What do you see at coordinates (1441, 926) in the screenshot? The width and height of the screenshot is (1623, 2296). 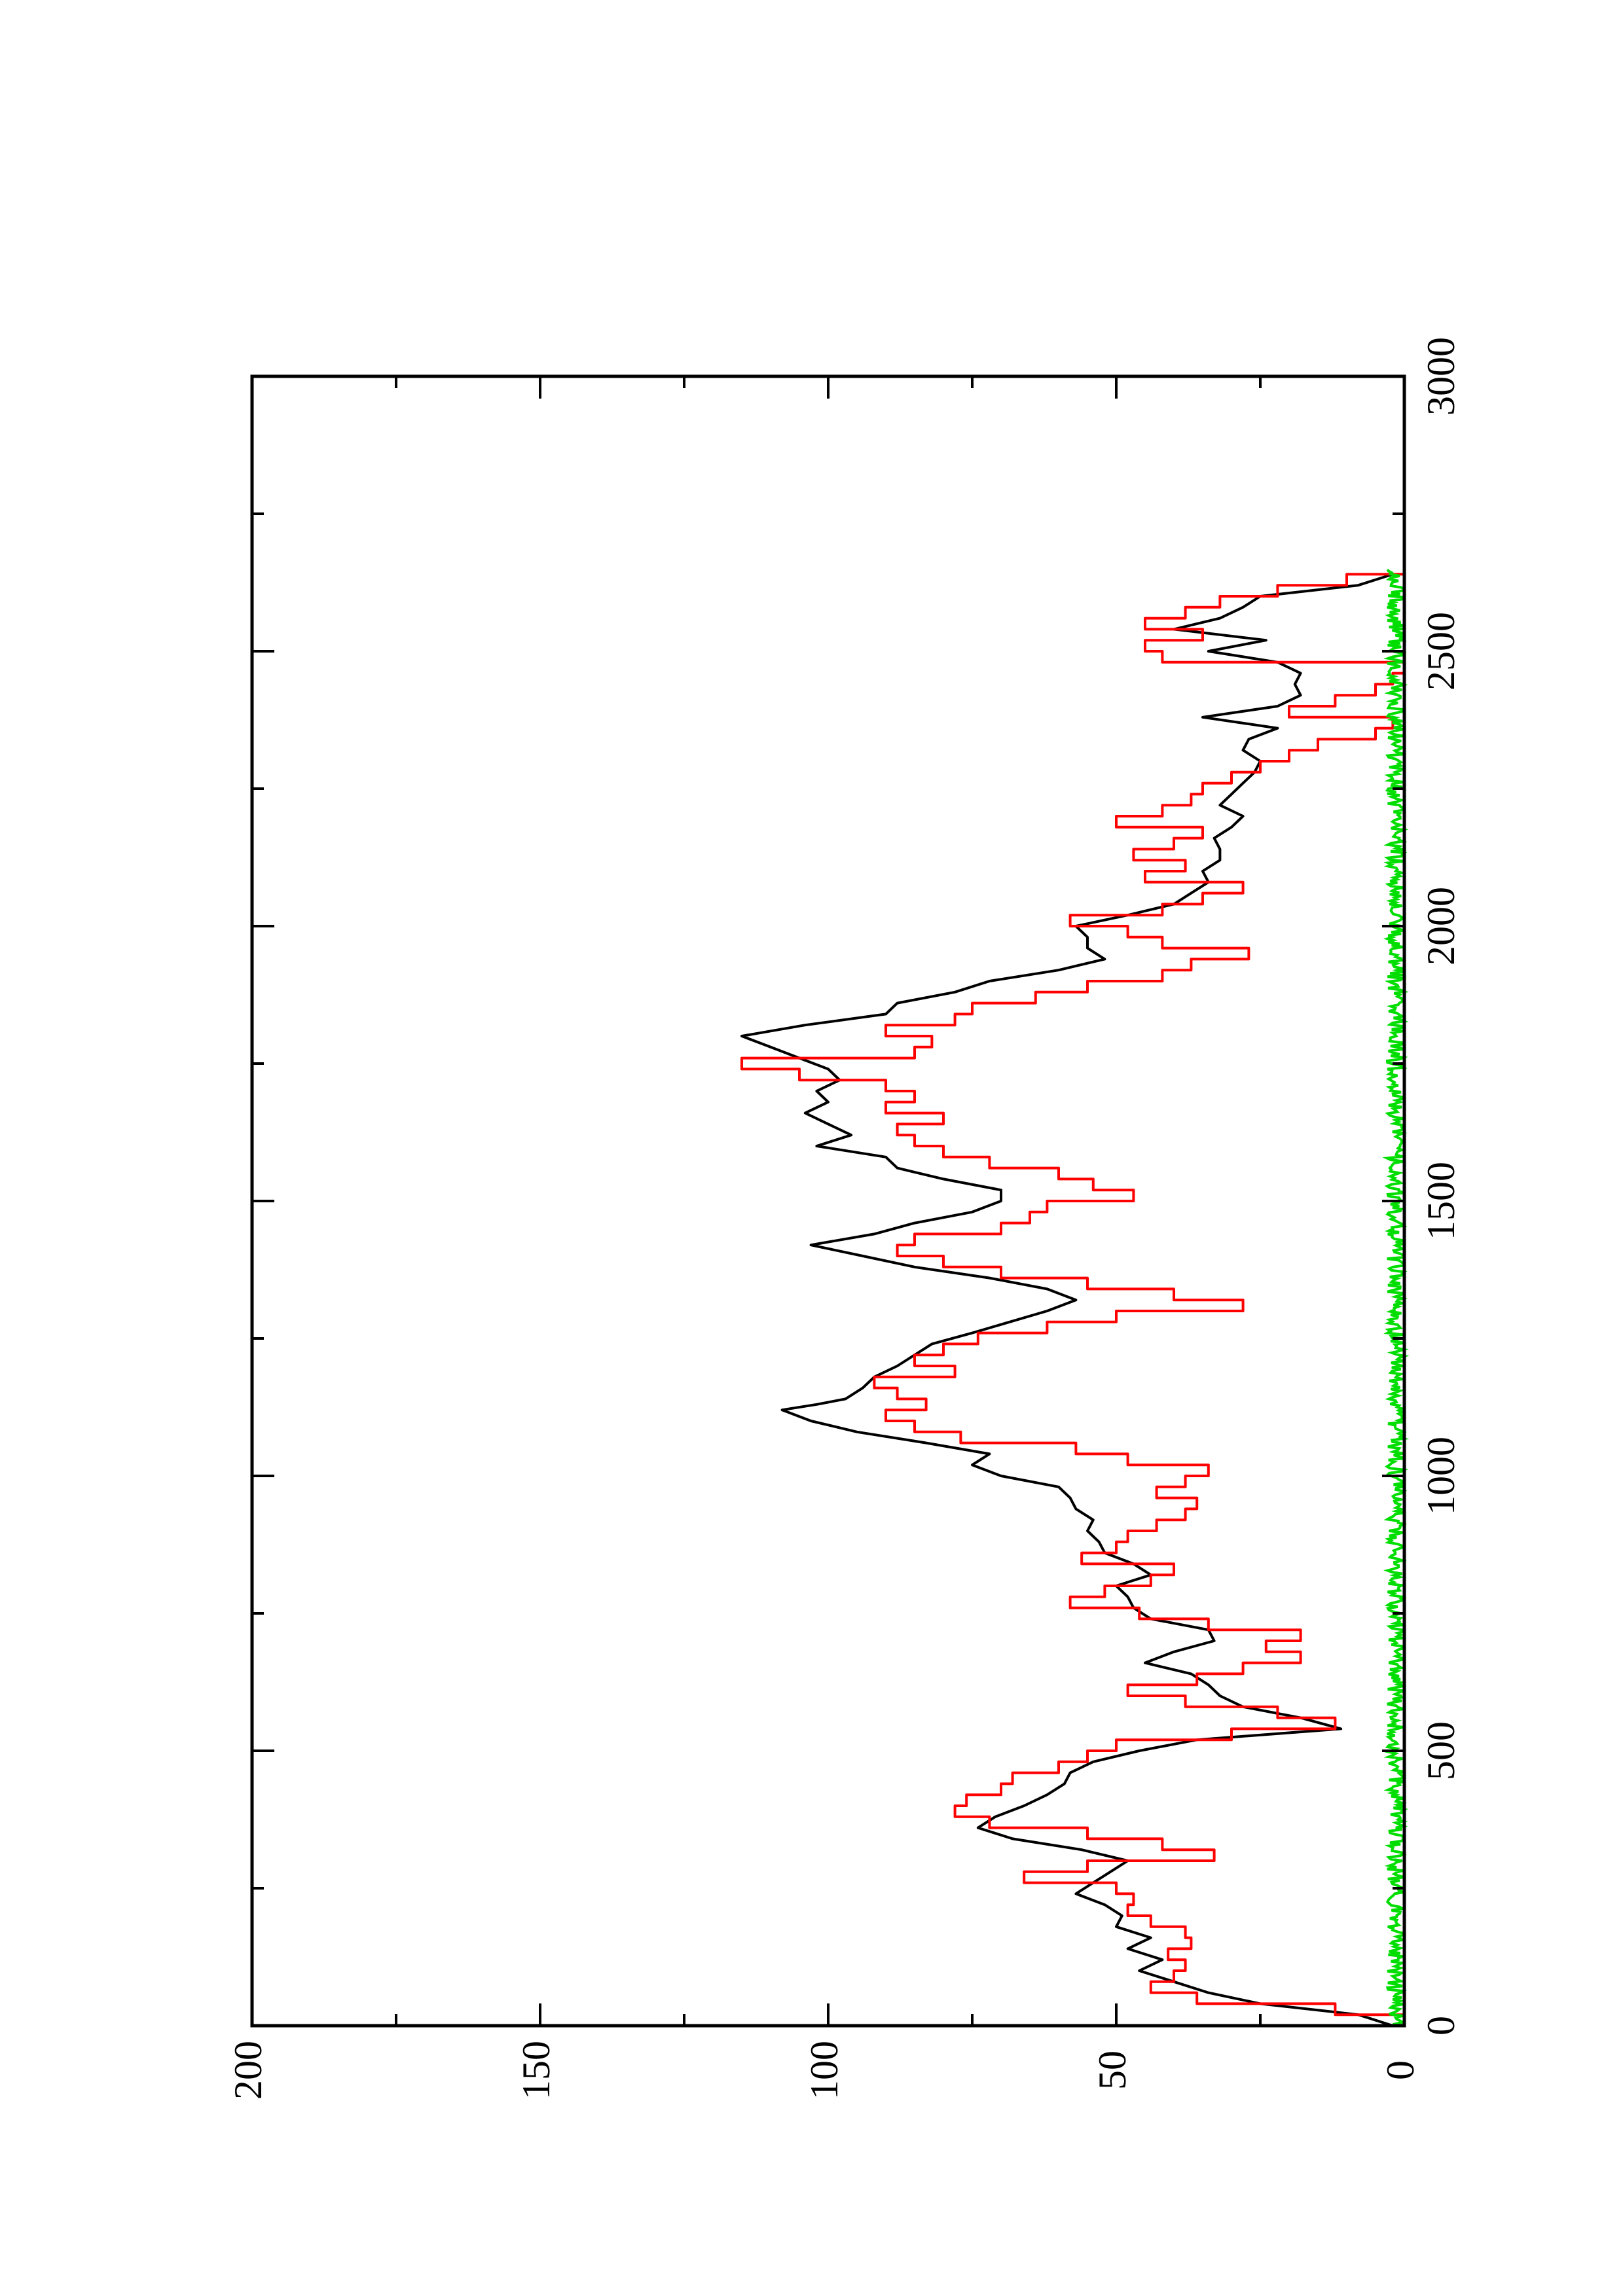 I see `x-tick-label-4: 2000` at bounding box center [1441, 926].